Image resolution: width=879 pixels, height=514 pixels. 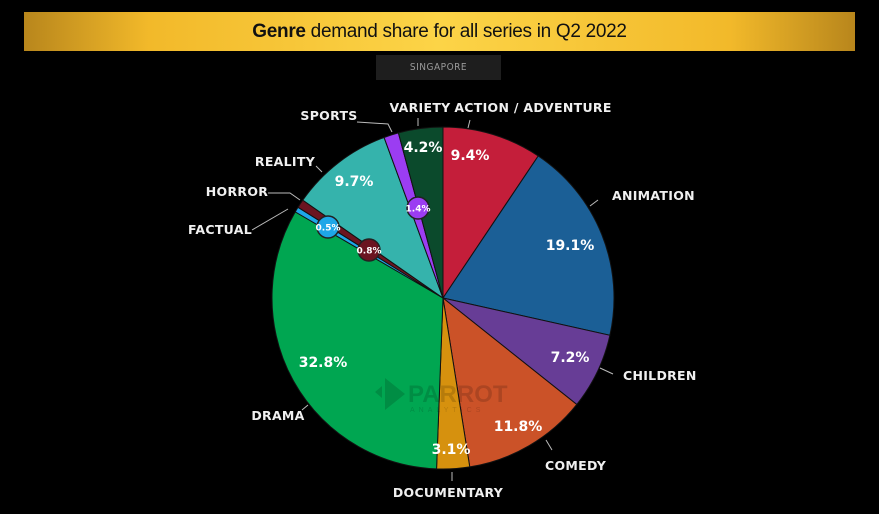 I want to click on pie-slice-drama, so click(x=357, y=340).